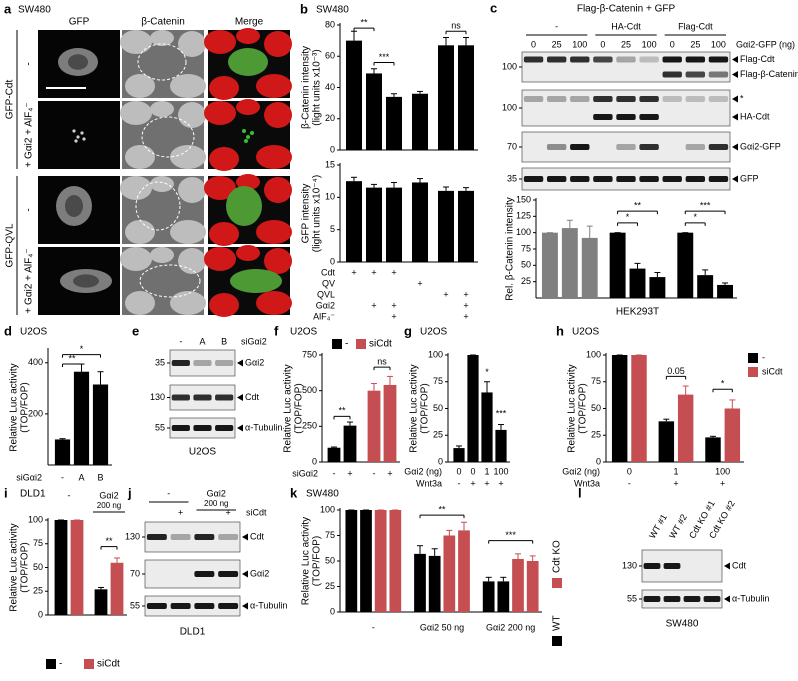  Describe the element at coordinates (328, 283) in the screenshot. I see `condition-label: QV` at that location.